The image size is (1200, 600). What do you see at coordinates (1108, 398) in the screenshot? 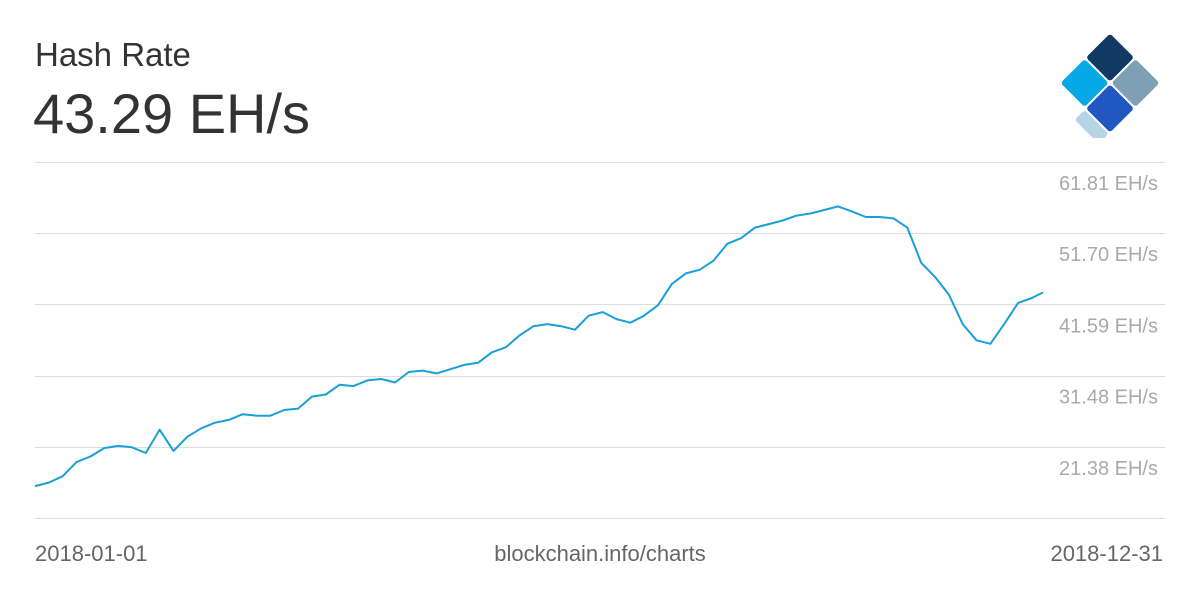
I see `y-tick-label: 31.48 EH/s` at bounding box center [1108, 398].